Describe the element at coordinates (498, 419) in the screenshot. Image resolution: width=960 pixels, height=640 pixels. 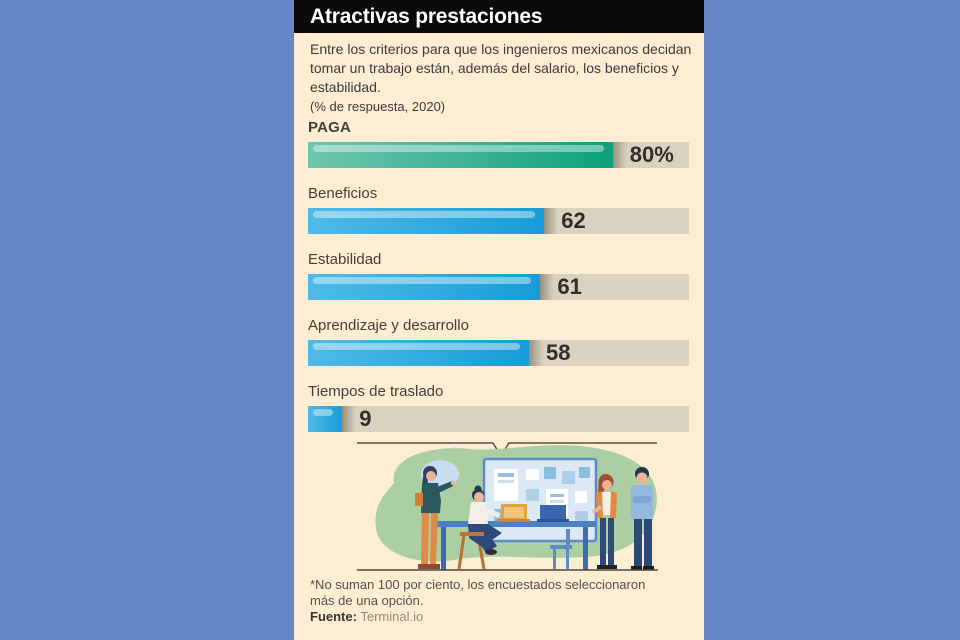
I see `bar-track: 9` at that location.